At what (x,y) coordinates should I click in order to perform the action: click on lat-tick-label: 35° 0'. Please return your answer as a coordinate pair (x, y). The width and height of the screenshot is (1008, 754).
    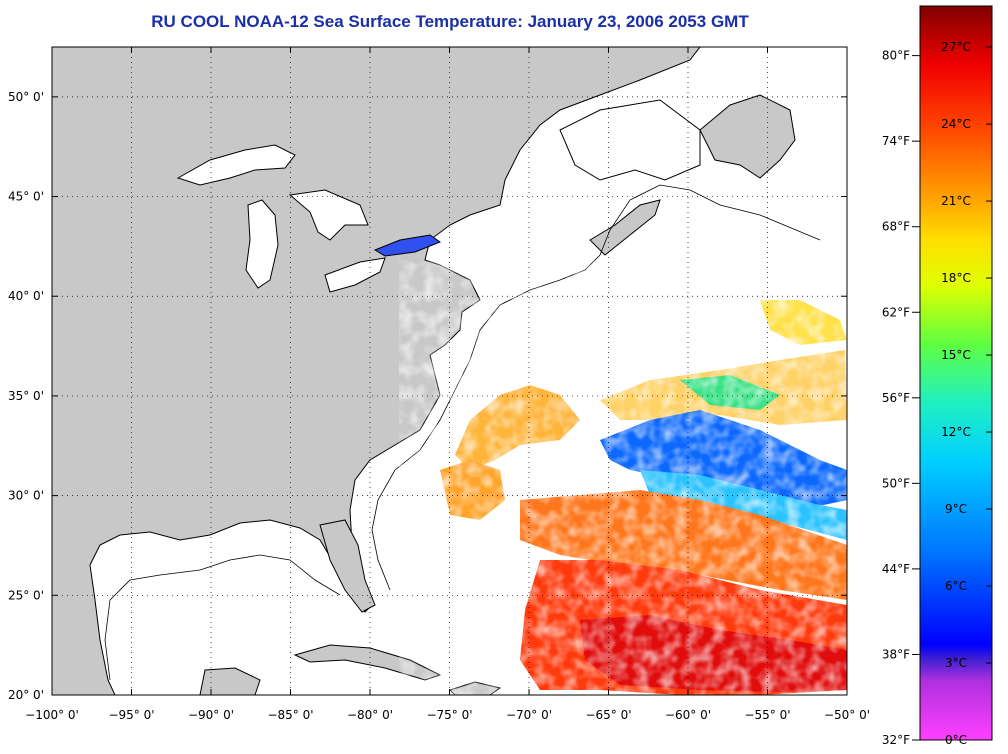
    Looking at the image, I should click on (26, 396).